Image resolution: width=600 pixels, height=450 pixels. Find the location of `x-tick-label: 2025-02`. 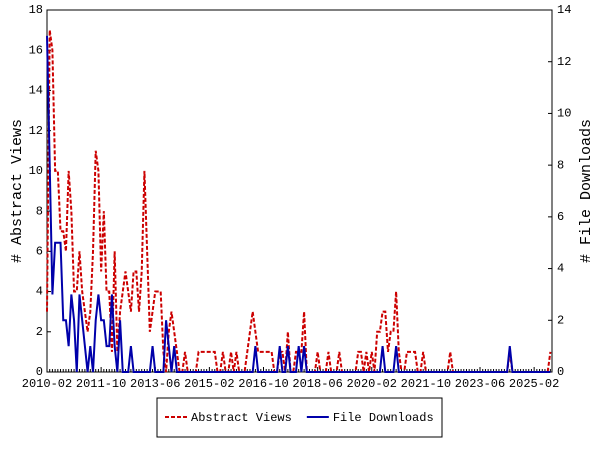

x-tick-label: 2025-02 is located at coordinates (534, 384).